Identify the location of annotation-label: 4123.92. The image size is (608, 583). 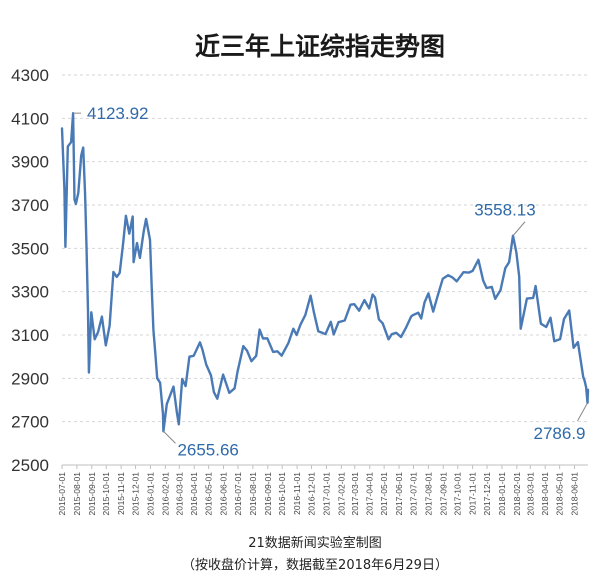
(117, 113).